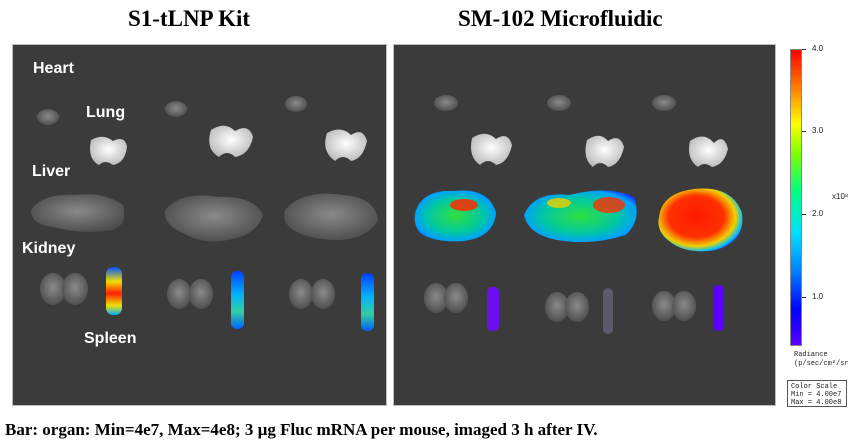 This screenshot has width=853, height=448. Describe the element at coordinates (821, 364) in the screenshot. I see `scale-unit-sublabel: (p/sec/cm²/sr` at that location.